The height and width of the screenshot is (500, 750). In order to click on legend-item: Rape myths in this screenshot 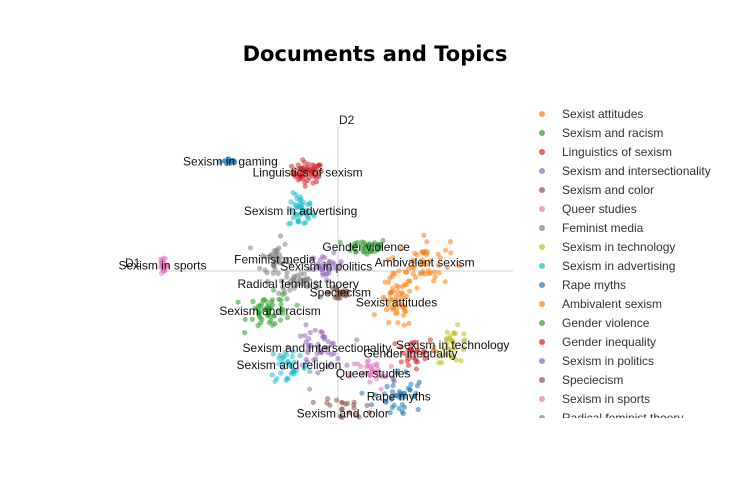, I will do `click(641, 284)`.